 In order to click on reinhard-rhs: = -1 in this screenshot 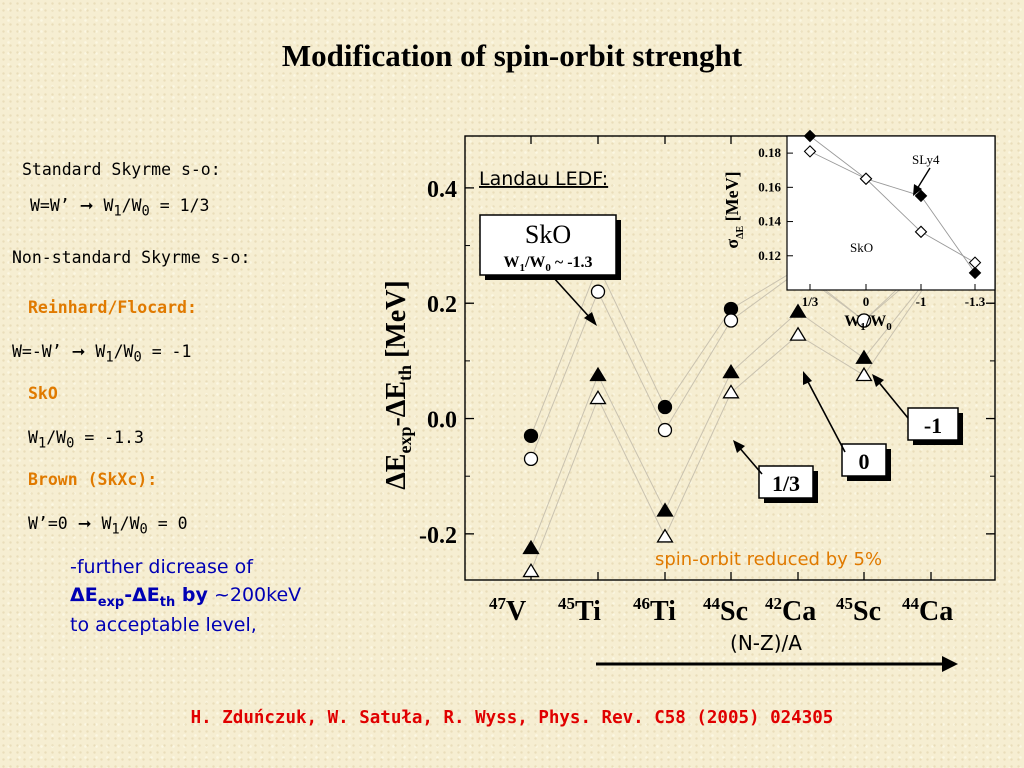, I will do `click(171, 351)`.